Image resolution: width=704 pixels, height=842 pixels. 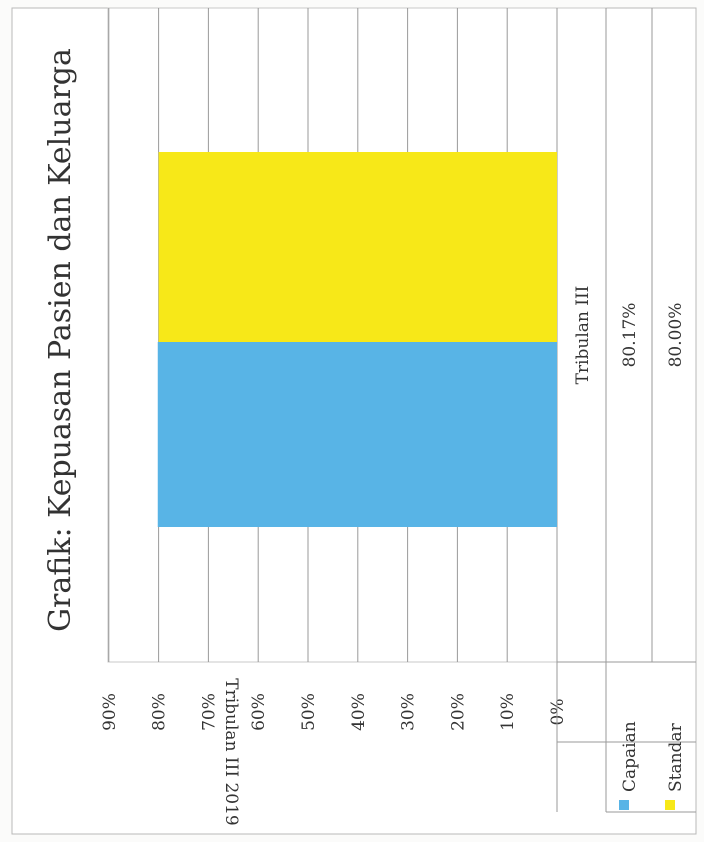 What do you see at coordinates (676, 335) in the screenshot?
I see `data-label-standar: 80.00%` at bounding box center [676, 335].